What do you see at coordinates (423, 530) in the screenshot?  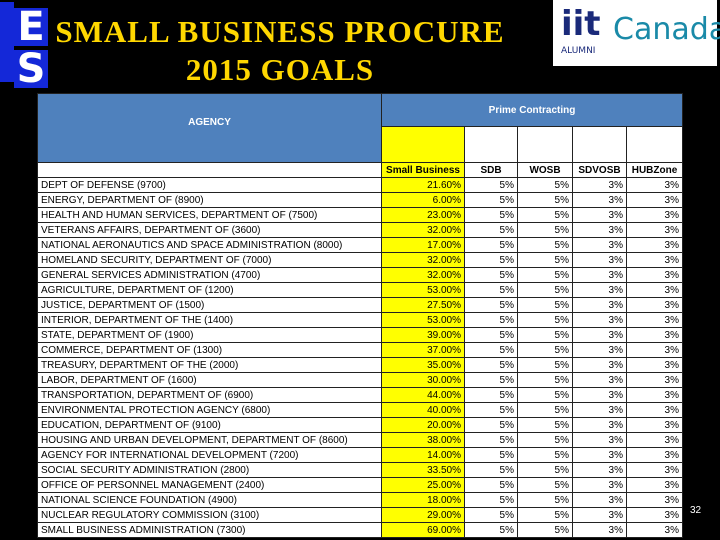 I see `goal-cell: 69.00%` at bounding box center [423, 530].